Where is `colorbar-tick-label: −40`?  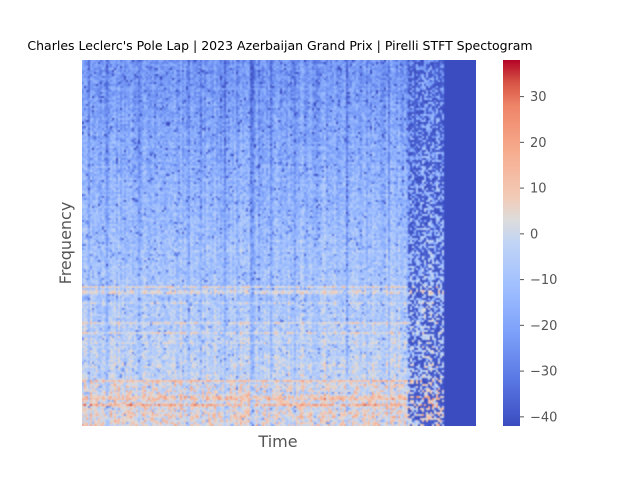 colorbar-tick-label: −40 is located at coordinates (543, 417).